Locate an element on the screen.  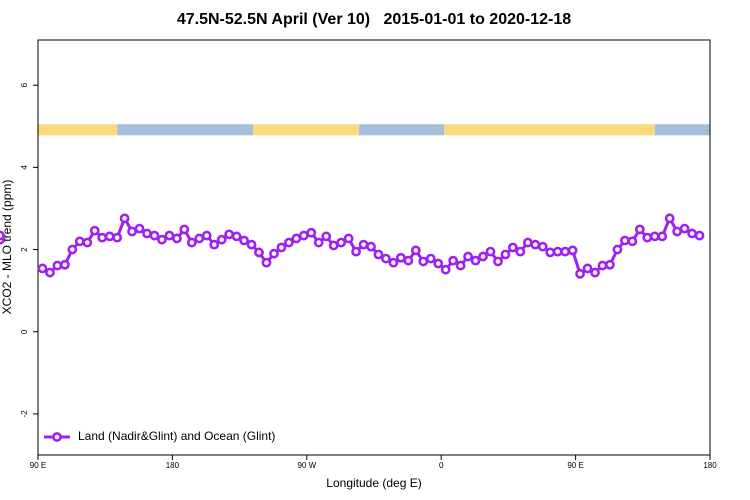
y-tick-label: 0 is located at coordinates (24, 331).